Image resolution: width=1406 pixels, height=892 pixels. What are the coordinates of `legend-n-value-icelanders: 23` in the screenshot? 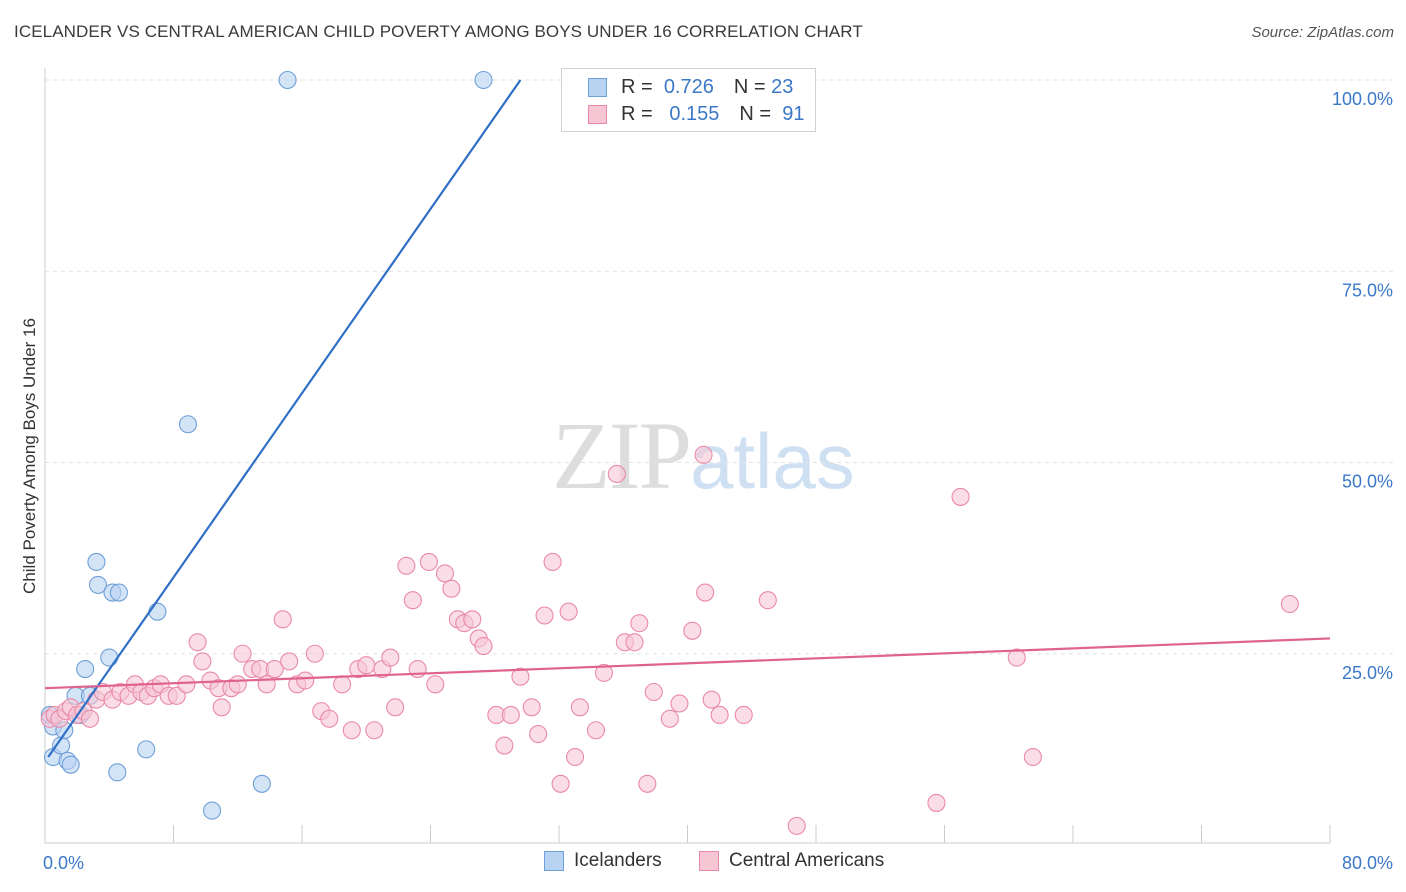 It's located at (782, 86).